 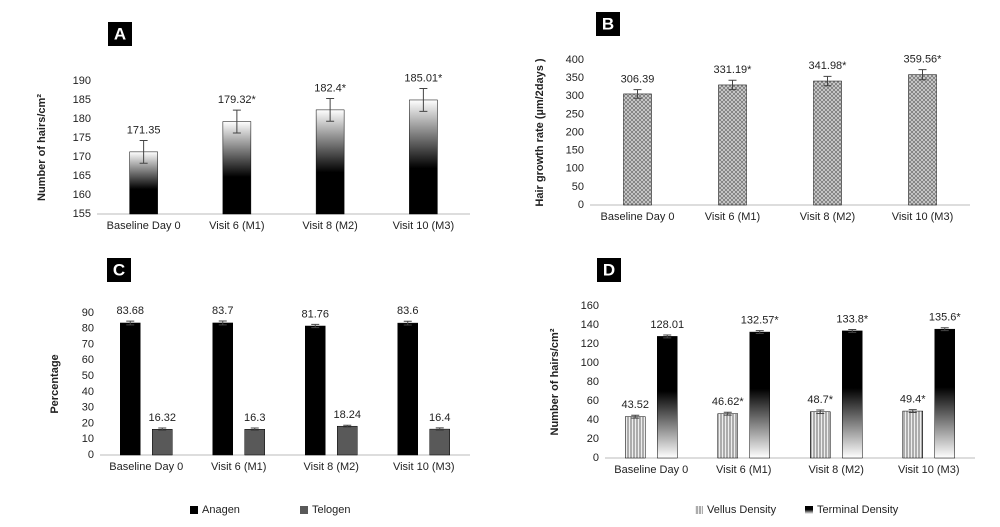 What do you see at coordinates (820, 400) in the screenshot?
I see `value-label: 48.7*` at bounding box center [820, 400].